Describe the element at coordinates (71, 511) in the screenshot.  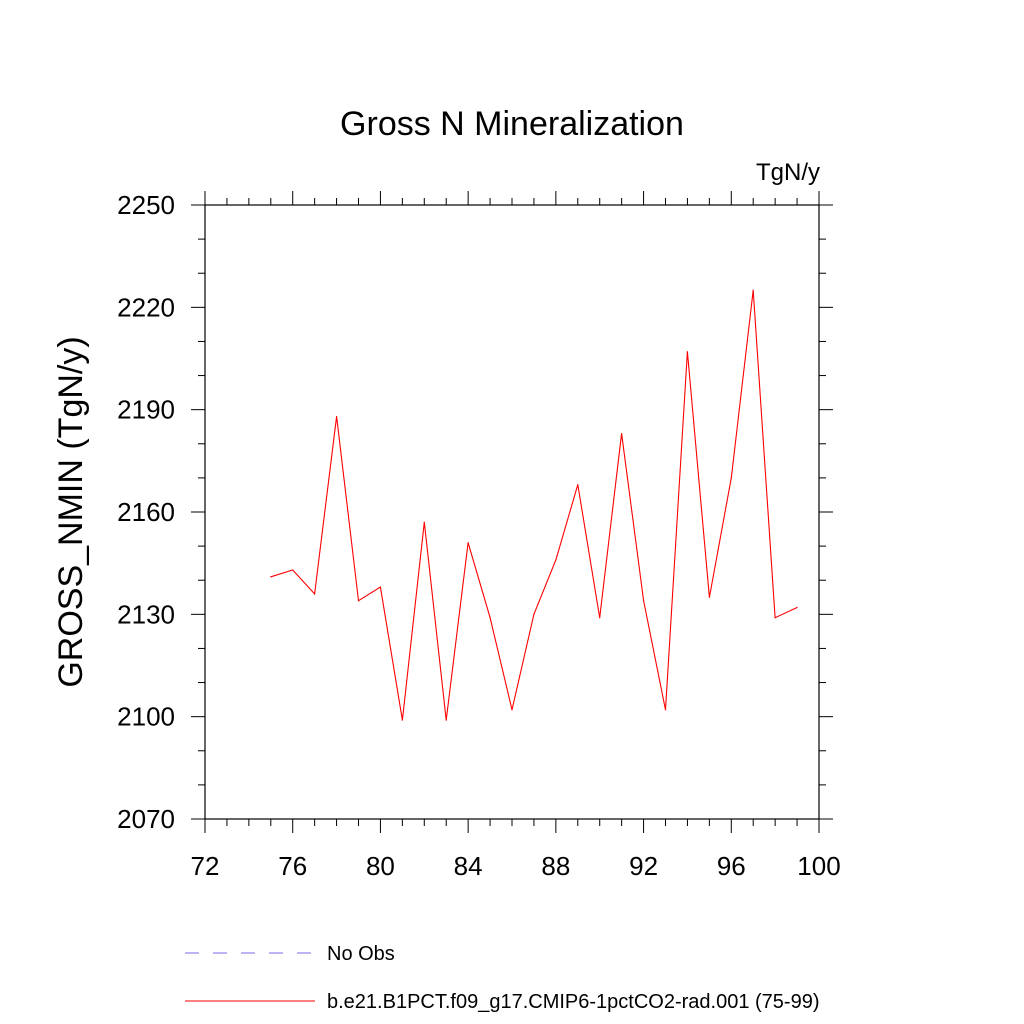
I see `y-axis-label: GROSS_NMIN (TgN/y)` at that location.